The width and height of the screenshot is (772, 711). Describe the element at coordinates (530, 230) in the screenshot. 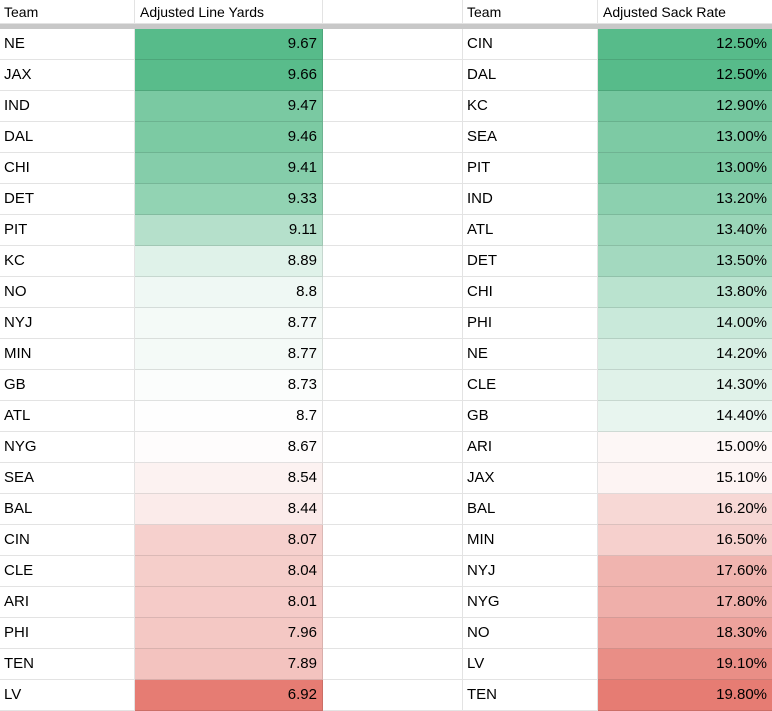

I see `cell-team-sack-rate: ATL` at that location.